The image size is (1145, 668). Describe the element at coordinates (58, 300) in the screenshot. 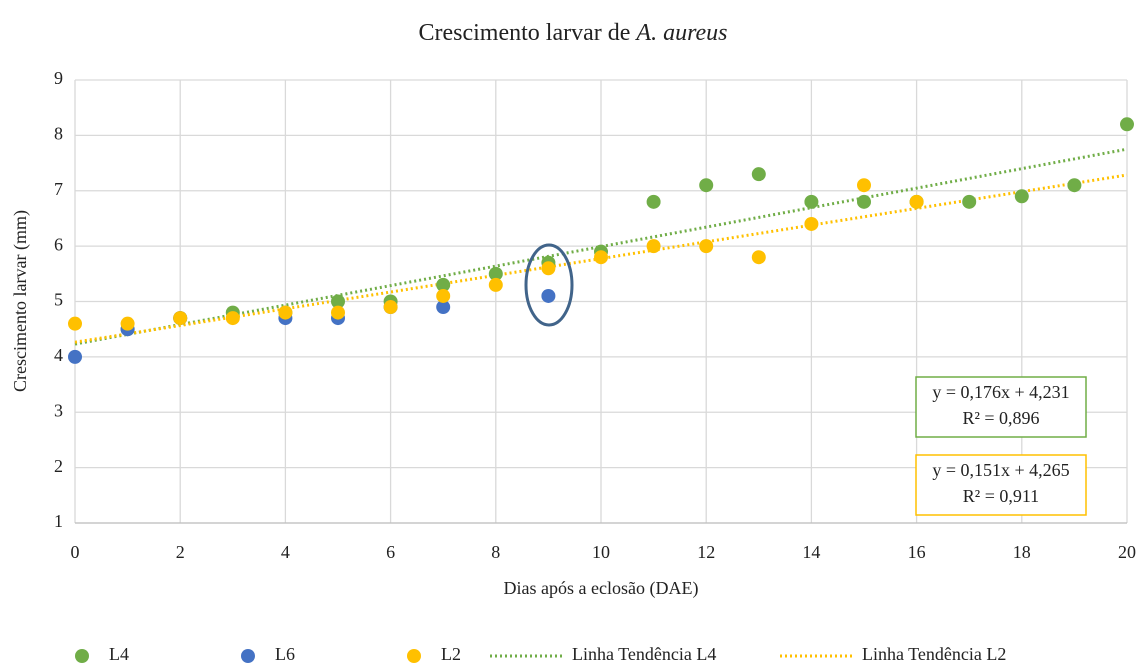

I see `y-tick-label: 5` at that location.